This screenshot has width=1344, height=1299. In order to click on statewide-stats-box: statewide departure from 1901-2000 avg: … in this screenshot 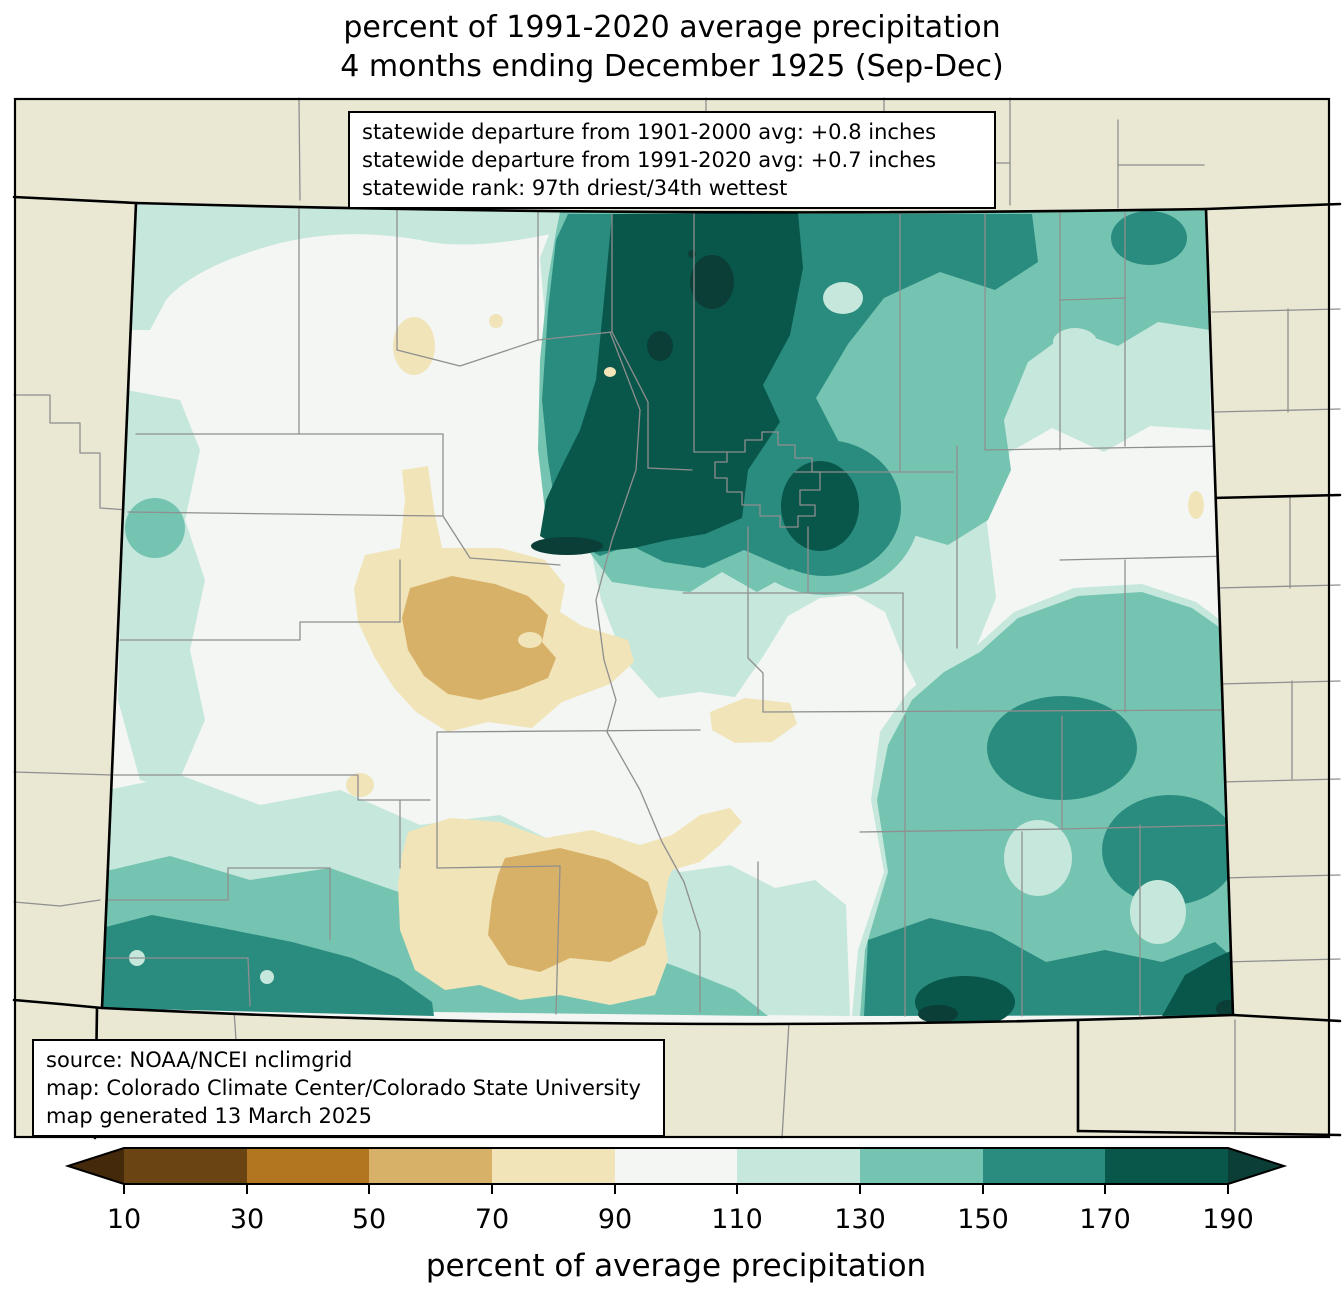, I will do `click(672, 160)`.